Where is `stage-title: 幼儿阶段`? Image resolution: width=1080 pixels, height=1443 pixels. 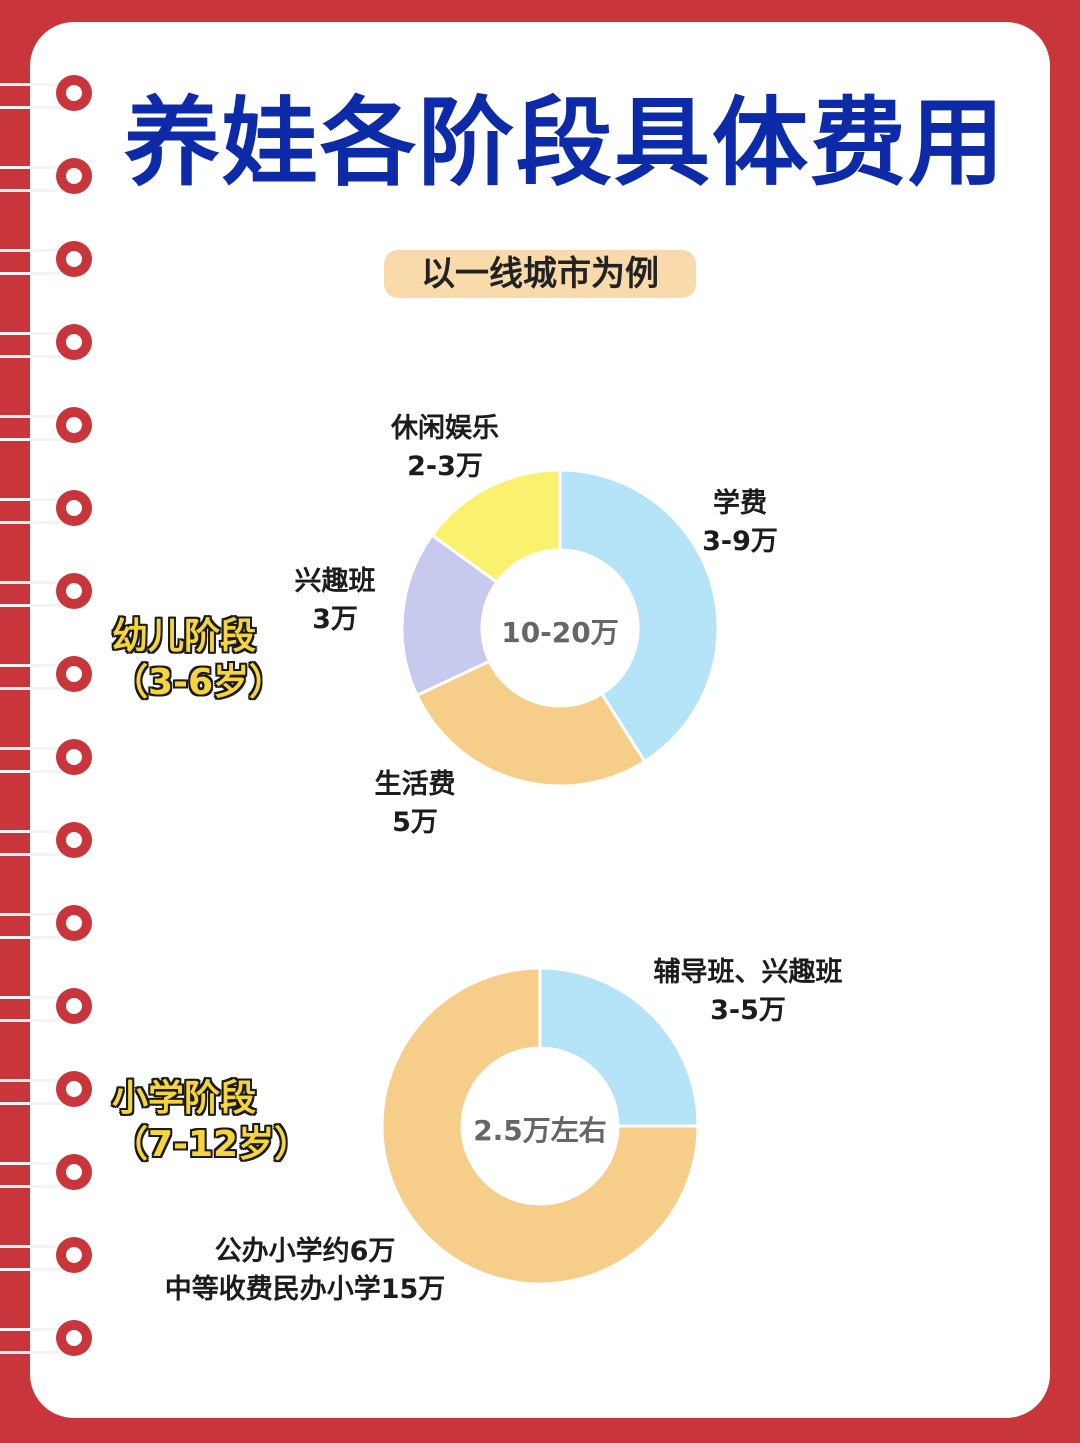
stage-title: 幼儿阶段 is located at coordinates (184, 636).